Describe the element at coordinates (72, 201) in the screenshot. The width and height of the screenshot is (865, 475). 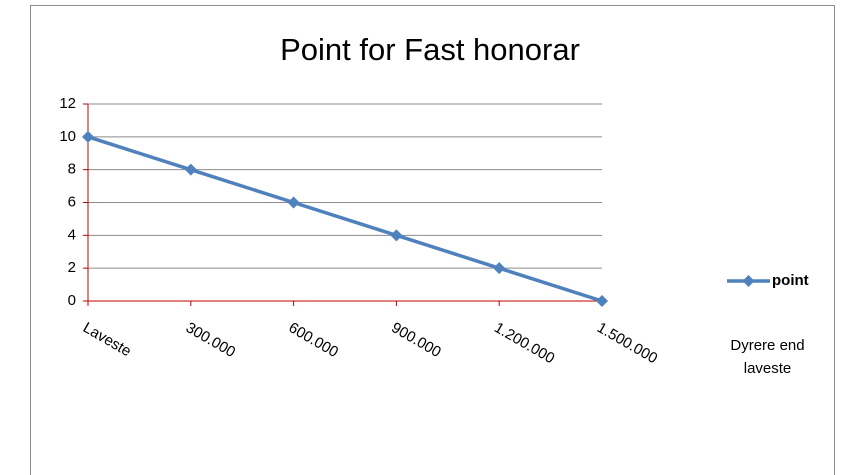
I see `y-tick-label: 6` at that location.